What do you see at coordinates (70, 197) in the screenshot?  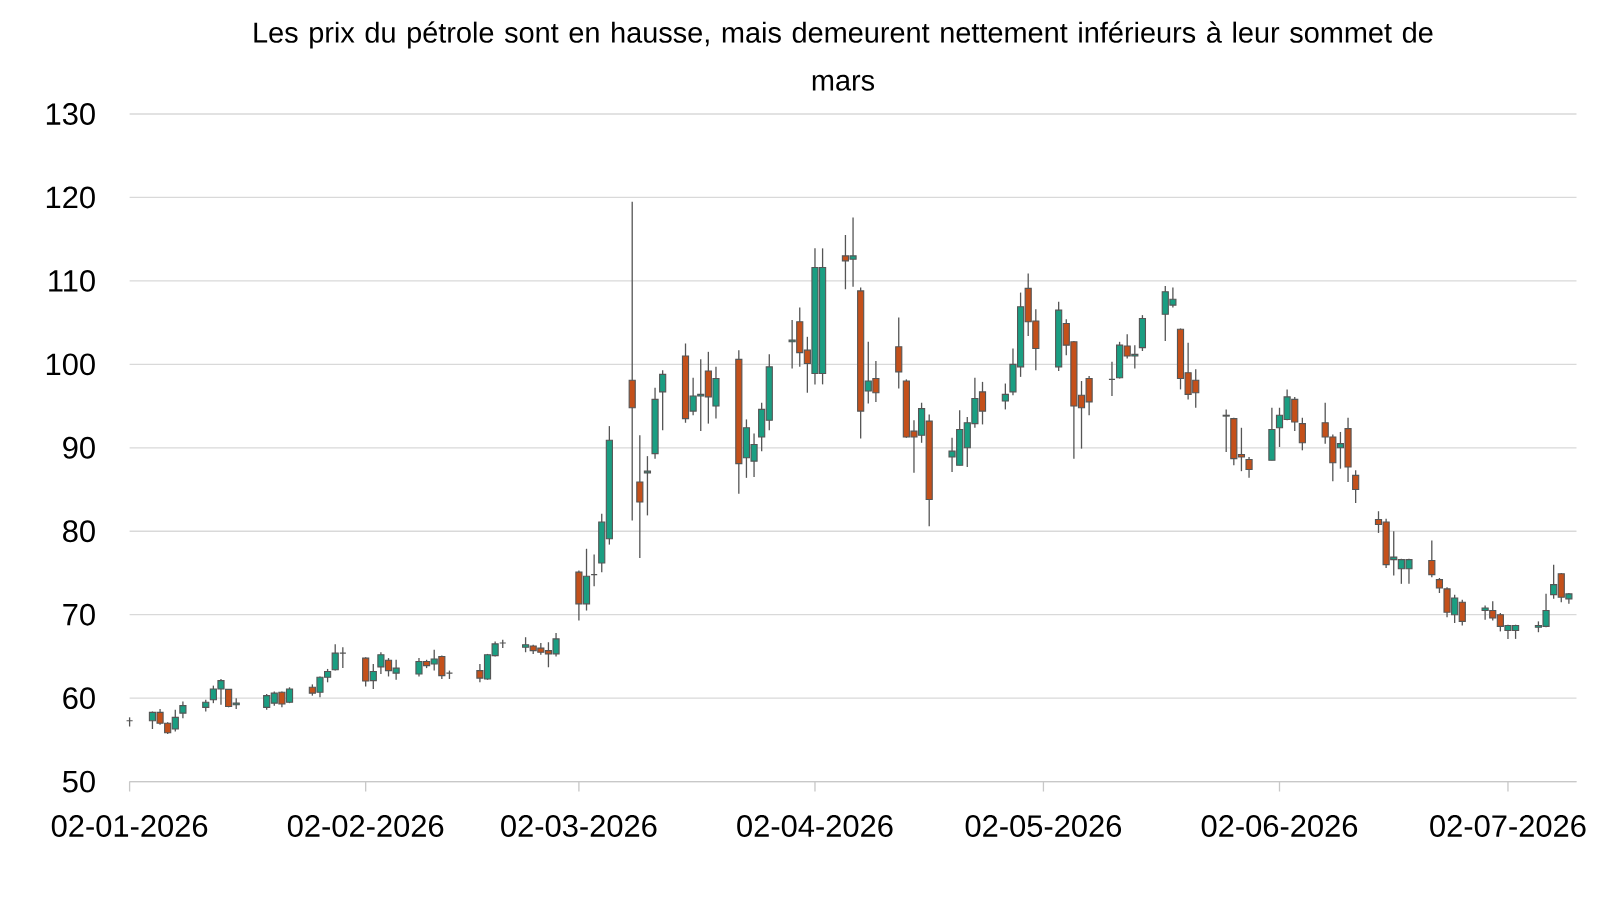 I see `y-tick-label: 120` at bounding box center [70, 197].